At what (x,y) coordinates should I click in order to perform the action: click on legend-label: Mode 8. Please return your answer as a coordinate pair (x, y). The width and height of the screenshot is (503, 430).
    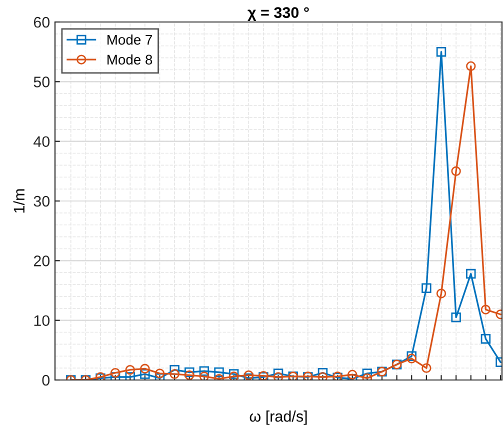
    Looking at the image, I should click on (130, 59).